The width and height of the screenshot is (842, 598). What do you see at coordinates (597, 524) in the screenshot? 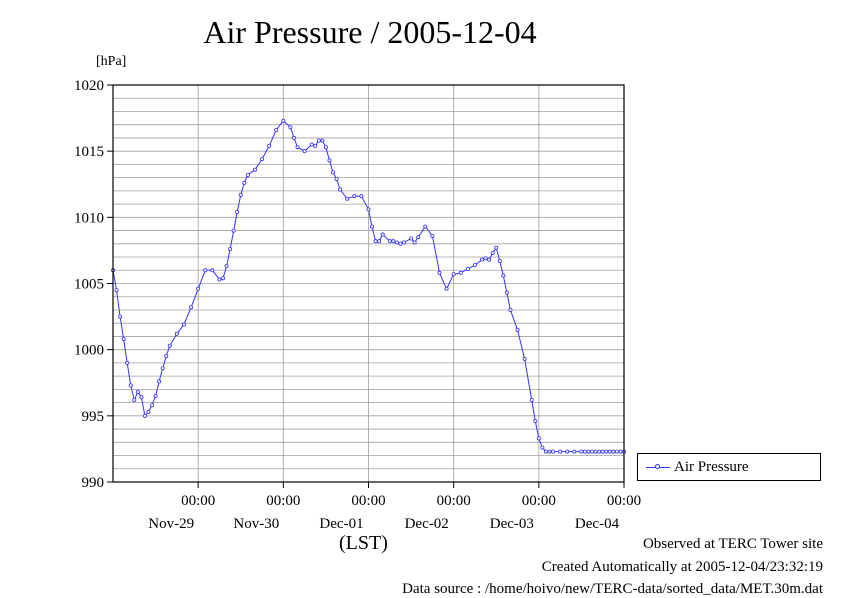
I see `x-tick-date-label: Dec-04` at bounding box center [597, 524].